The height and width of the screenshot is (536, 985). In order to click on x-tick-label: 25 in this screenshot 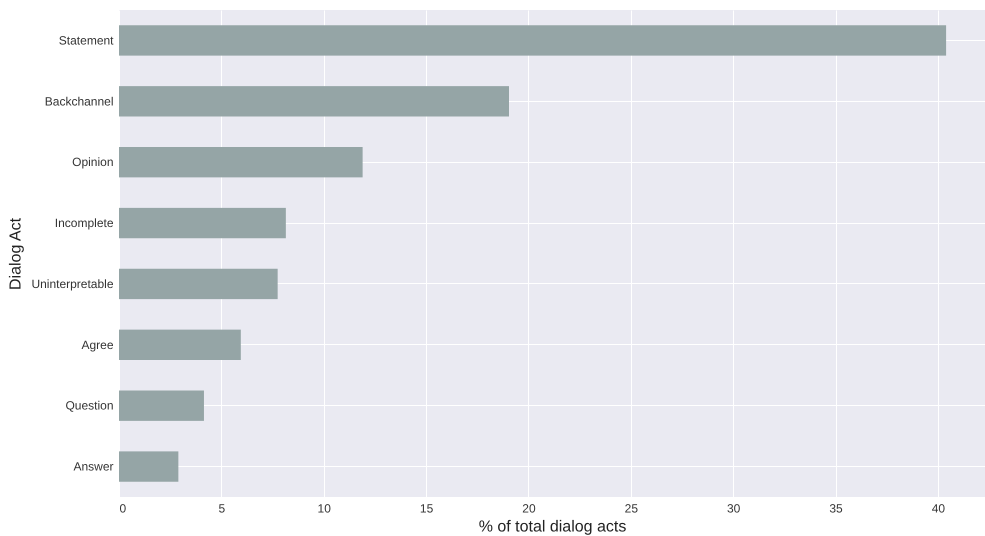, I will do `click(631, 509)`.